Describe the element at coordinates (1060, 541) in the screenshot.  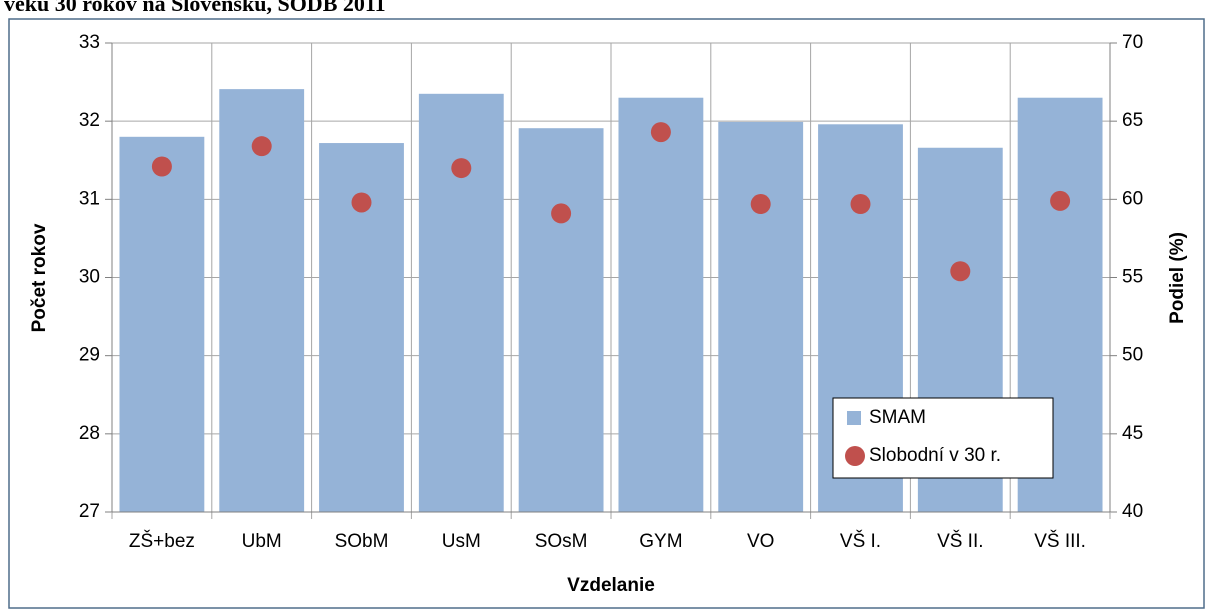
I see `x-tick-label: VŠ III.` at that location.